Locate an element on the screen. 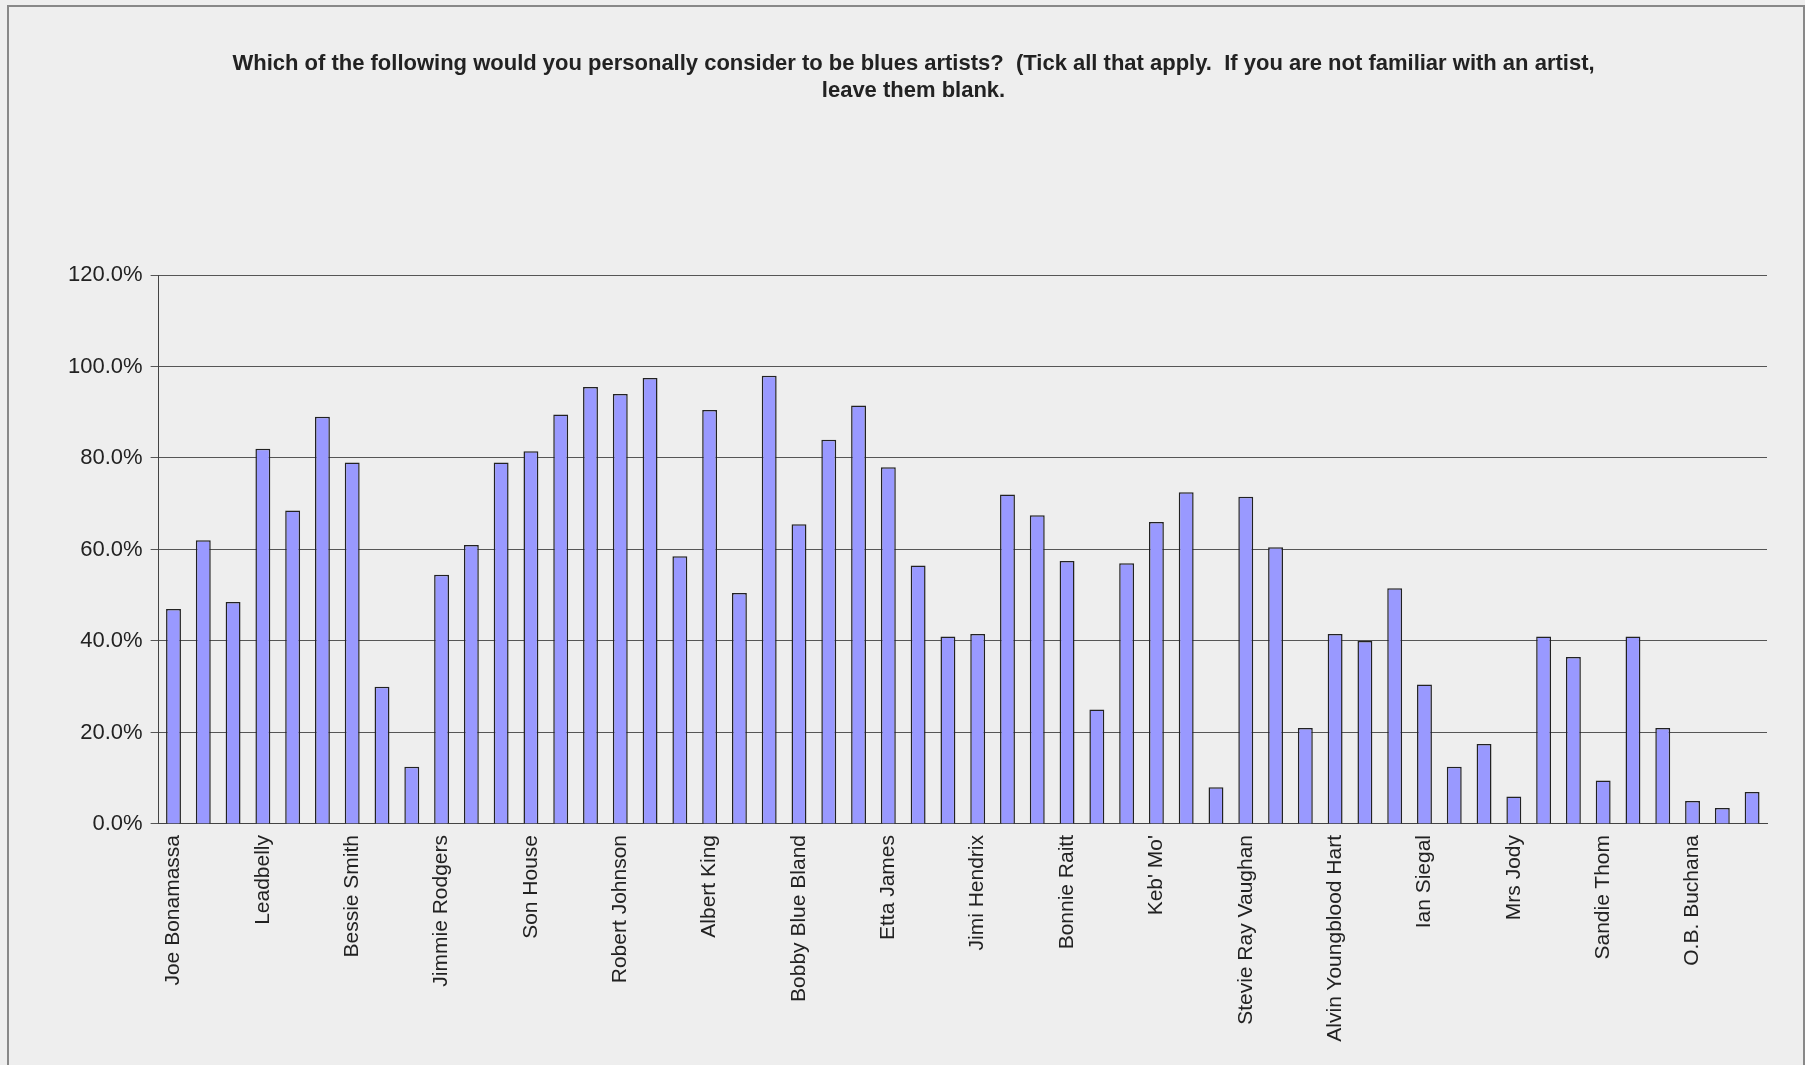 The height and width of the screenshot is (1065, 1805). x-tick-label: Albert King is located at coordinates (708, 886).